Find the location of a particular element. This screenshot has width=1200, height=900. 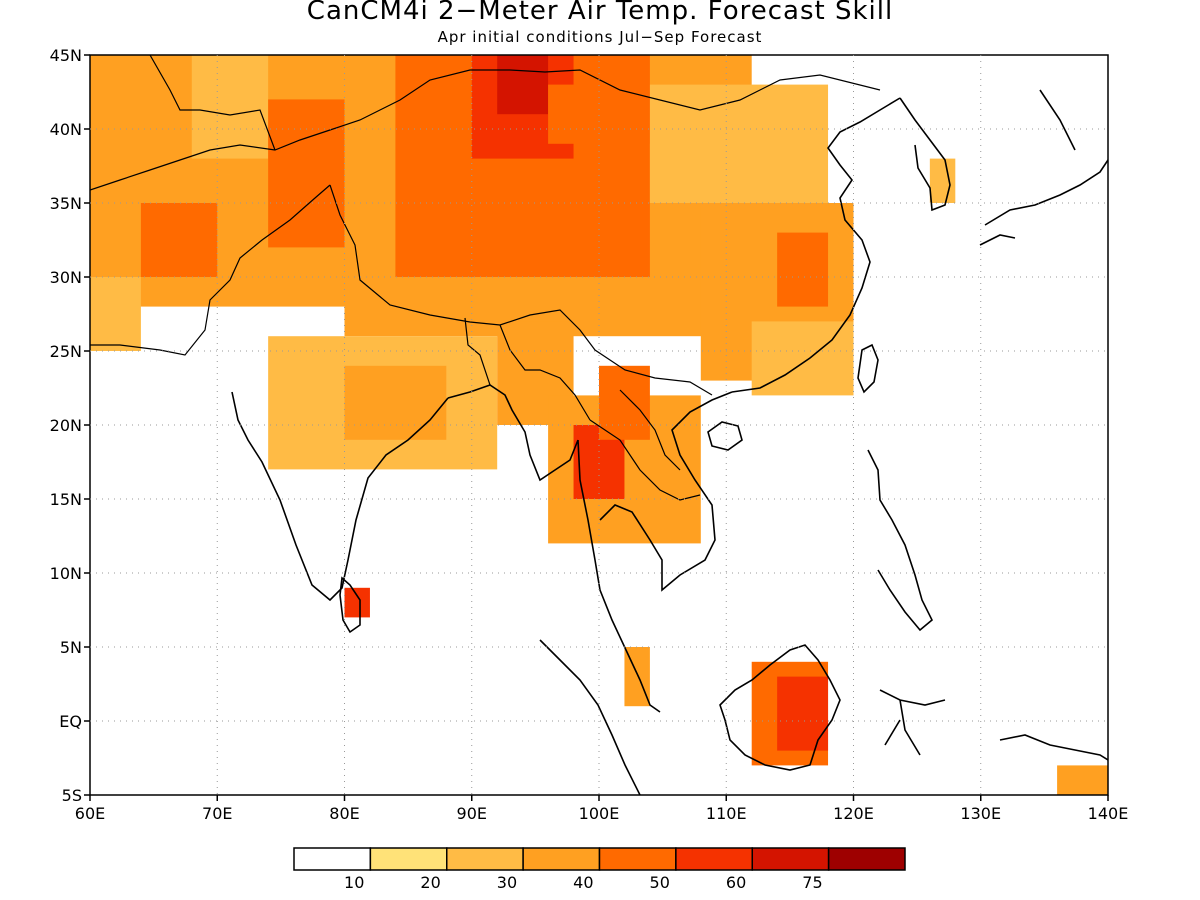

y-tick-label: 5N is located at coordinates (71, 647).